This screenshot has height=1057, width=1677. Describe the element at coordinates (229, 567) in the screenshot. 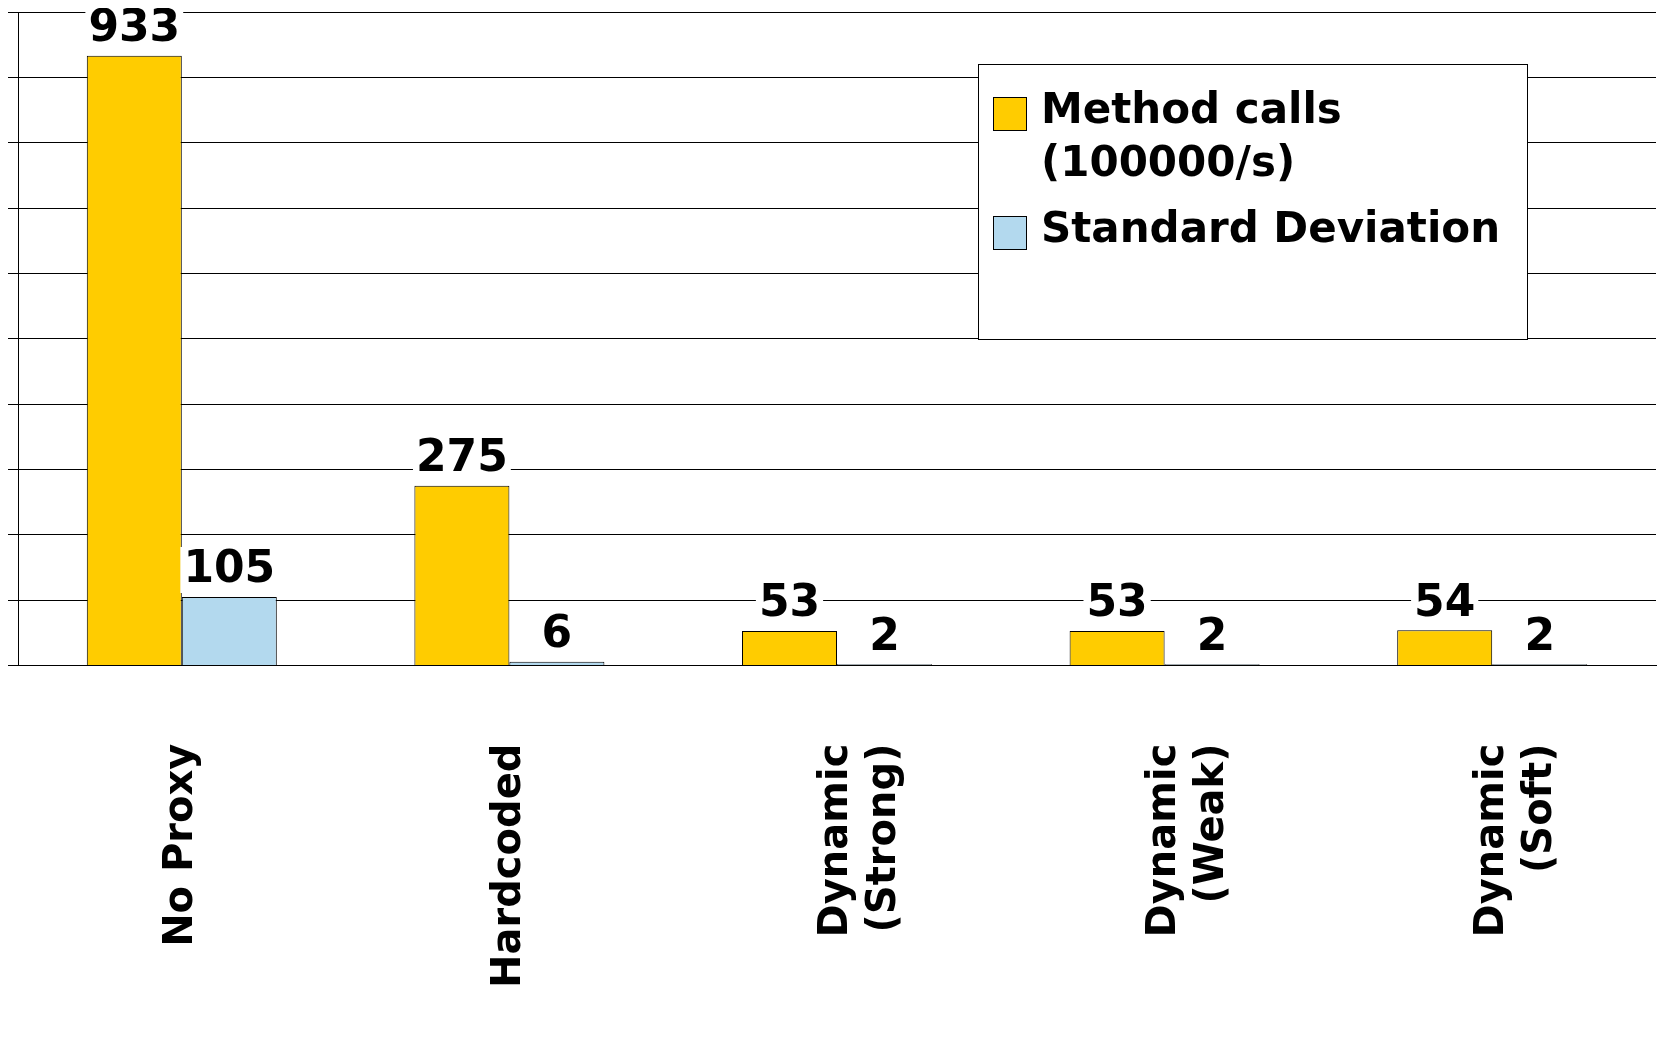

I see `data-label: 105` at that location.